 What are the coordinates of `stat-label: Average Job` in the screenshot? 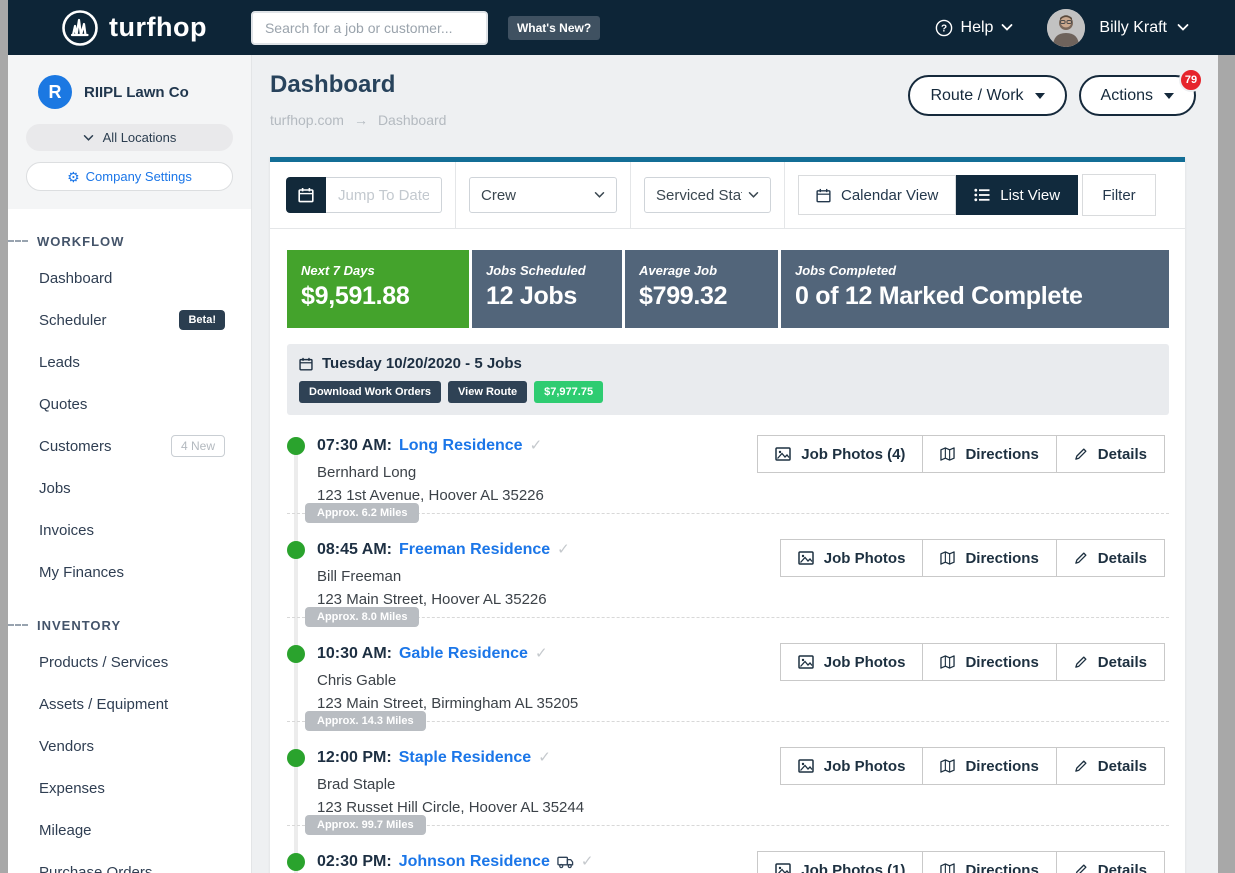 It's located at (678, 270).